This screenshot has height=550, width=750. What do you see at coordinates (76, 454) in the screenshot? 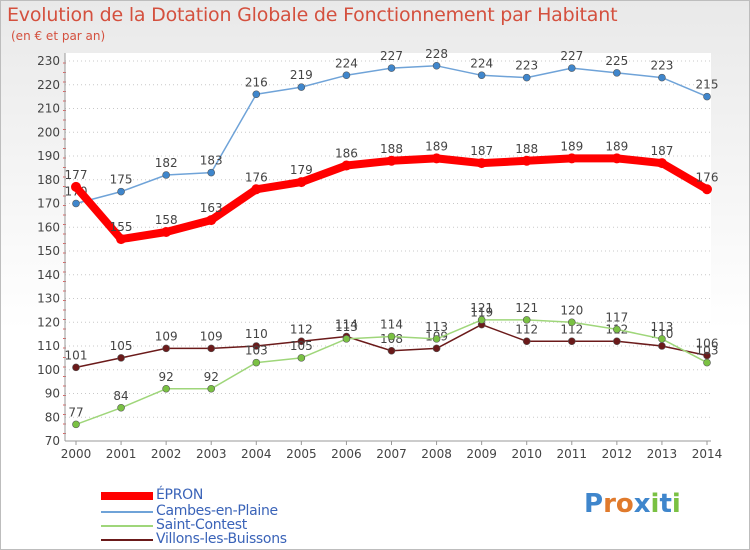
I see `x-tick-label: 2000` at bounding box center [76, 454].